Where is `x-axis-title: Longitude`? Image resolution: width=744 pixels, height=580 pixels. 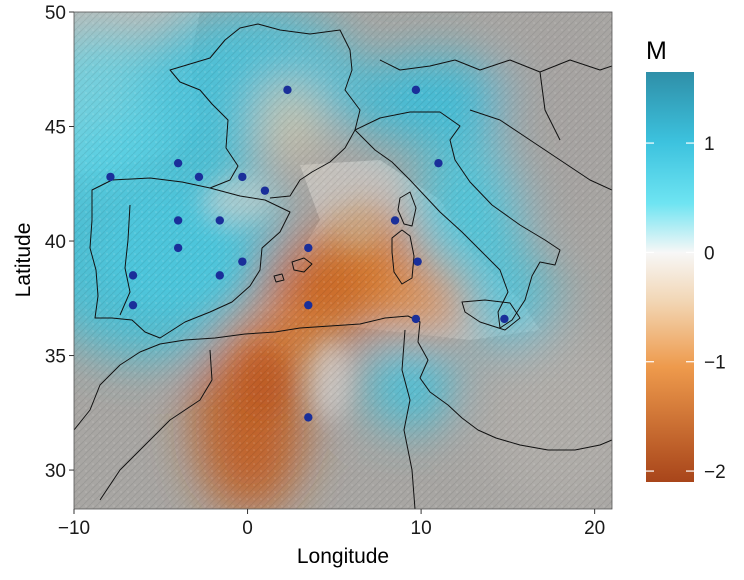 x-axis-title: Longitude is located at coordinates (343, 556).